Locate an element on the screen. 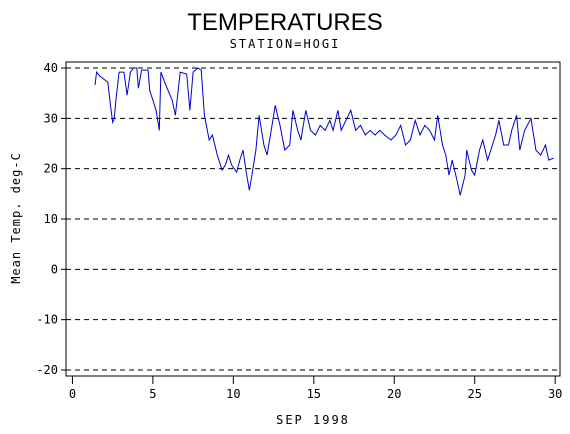 Image resolution: width=570 pixels, height=434 pixels. y-tick-label: -20 is located at coordinates (47, 370).